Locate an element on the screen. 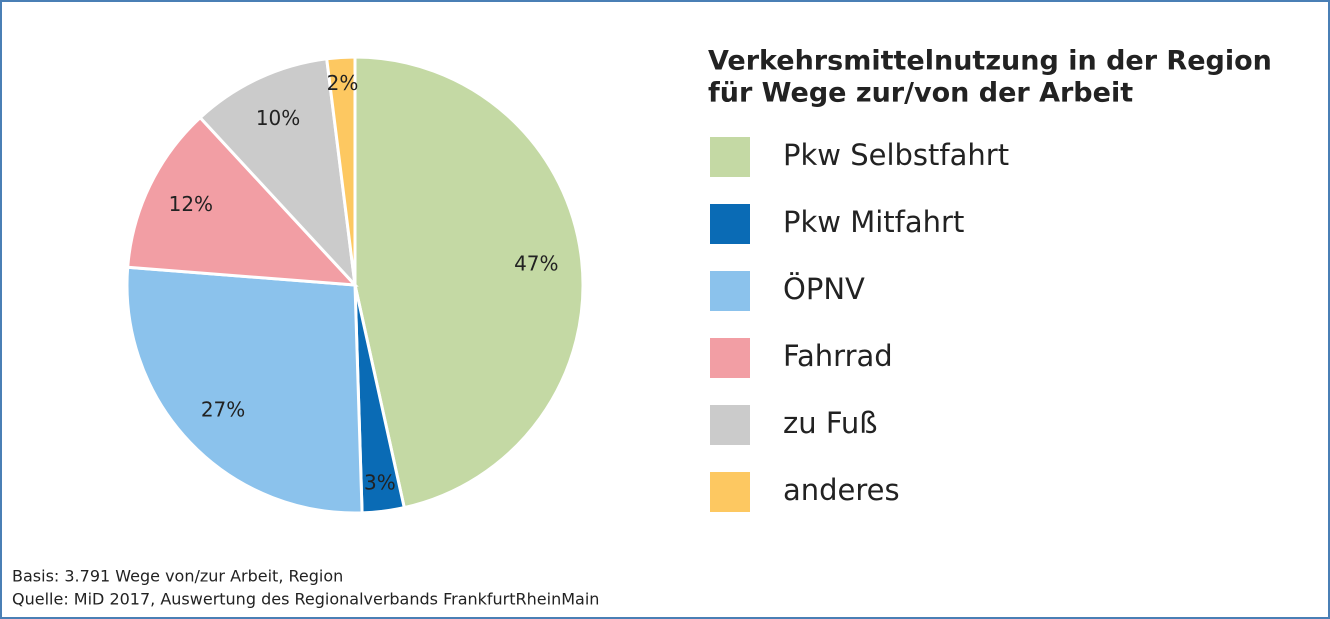 Image resolution: width=1330 pixels, height=619 pixels. data-label: 2% is located at coordinates (343, 83).